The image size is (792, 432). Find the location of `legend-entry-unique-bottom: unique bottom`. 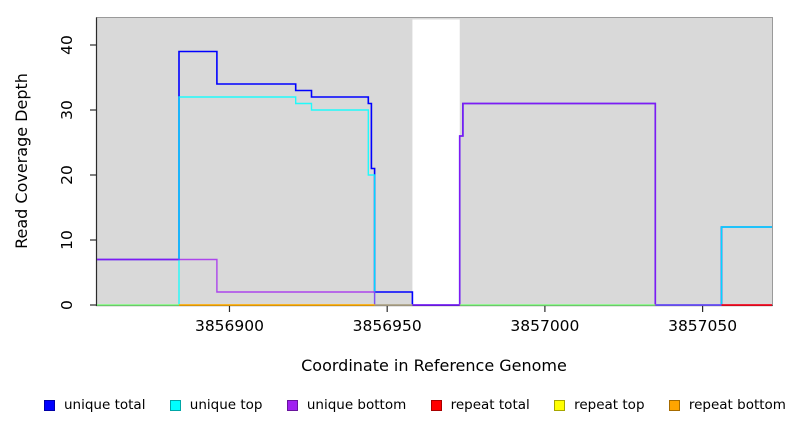

legend-entry-unique-bottom: unique bottom is located at coordinates (346, 405).